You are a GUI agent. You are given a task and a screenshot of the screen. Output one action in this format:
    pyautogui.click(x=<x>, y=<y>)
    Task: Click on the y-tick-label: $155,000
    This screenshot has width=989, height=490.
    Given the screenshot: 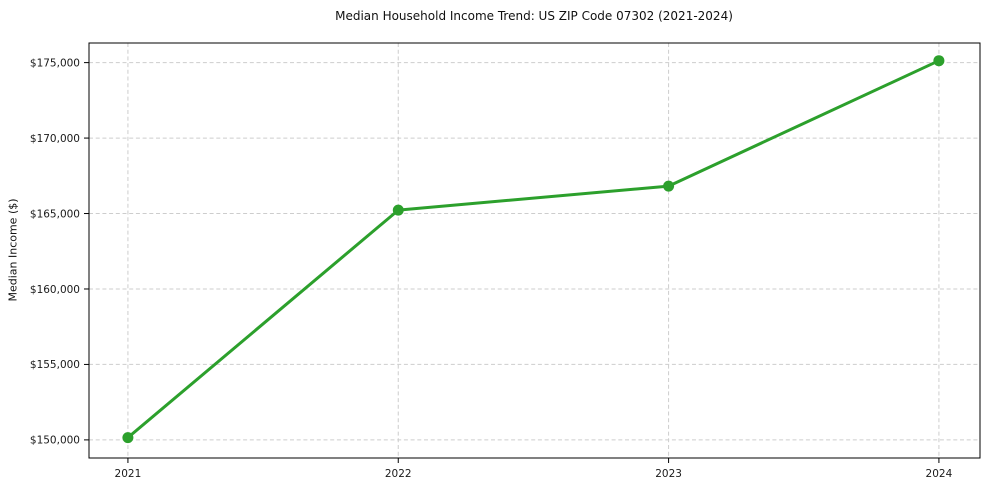 What is the action you would take?
    pyautogui.click(x=55, y=365)
    